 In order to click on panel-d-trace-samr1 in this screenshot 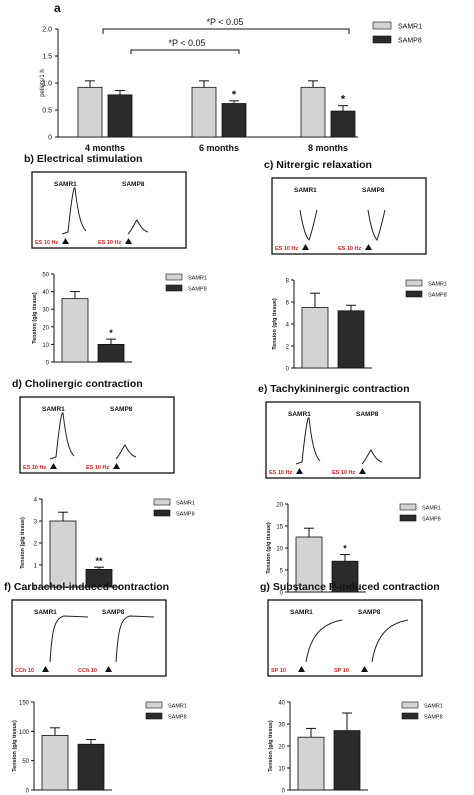, I will do `click(62, 436)`.